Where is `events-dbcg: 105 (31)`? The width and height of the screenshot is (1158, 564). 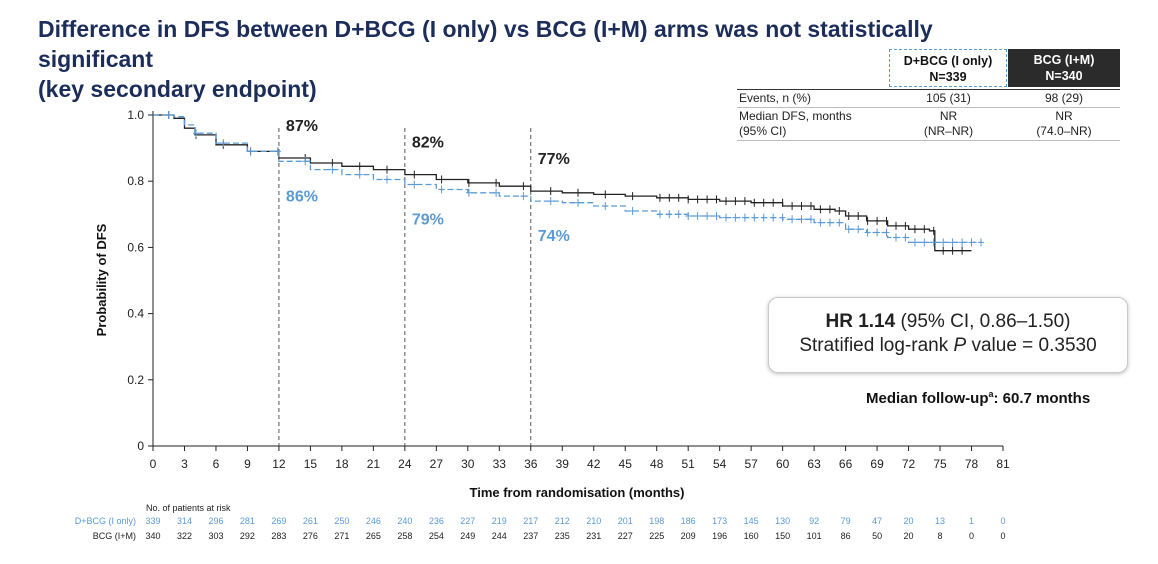 events-dbcg: 105 (31) is located at coordinates (948, 98).